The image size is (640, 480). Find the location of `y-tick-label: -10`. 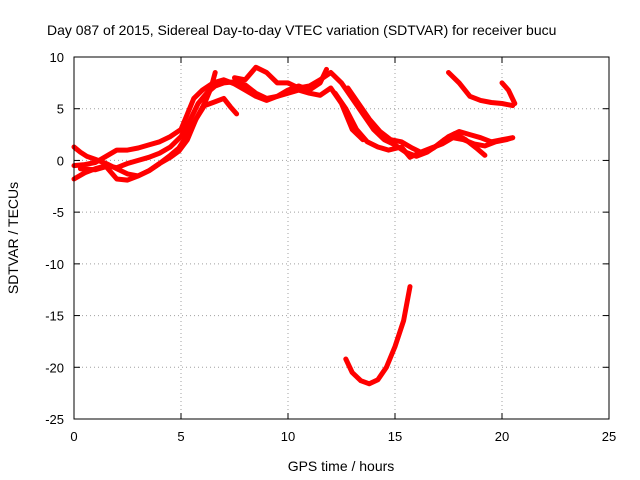

y-tick-label: -10 is located at coordinates (54, 264).